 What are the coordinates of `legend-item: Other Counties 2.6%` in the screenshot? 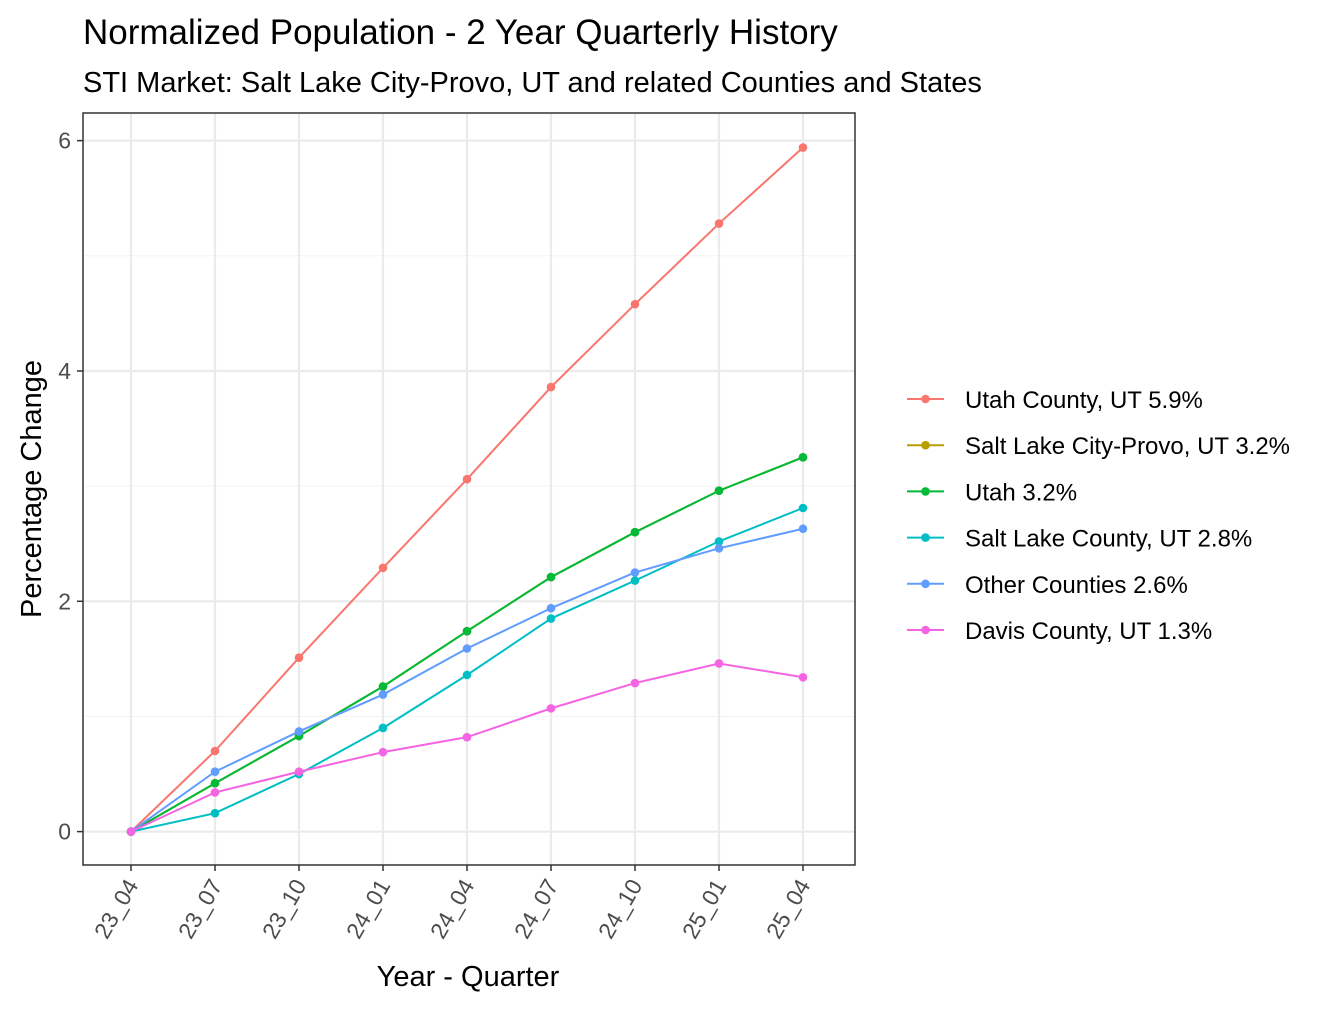 It's located at (1047, 585).